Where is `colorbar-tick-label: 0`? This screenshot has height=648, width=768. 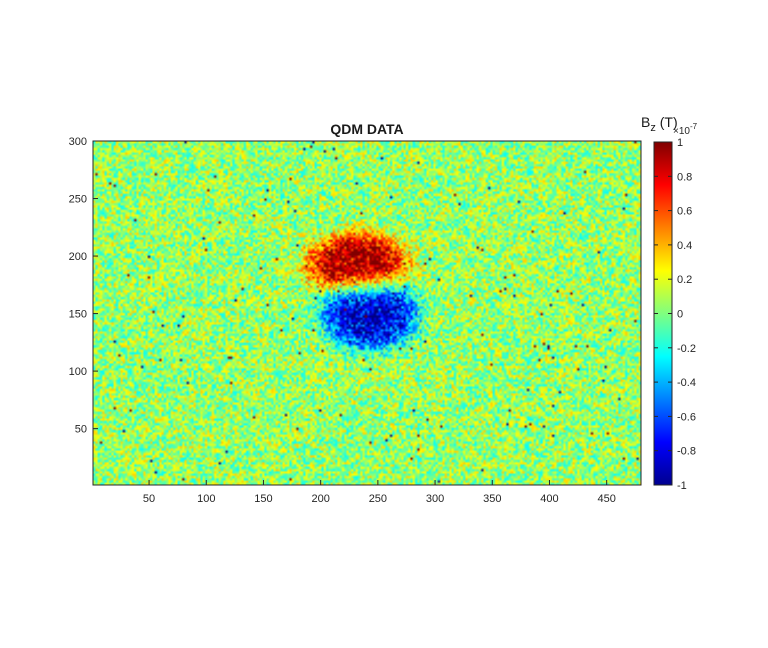
colorbar-tick-label: 0 is located at coordinates (680, 315).